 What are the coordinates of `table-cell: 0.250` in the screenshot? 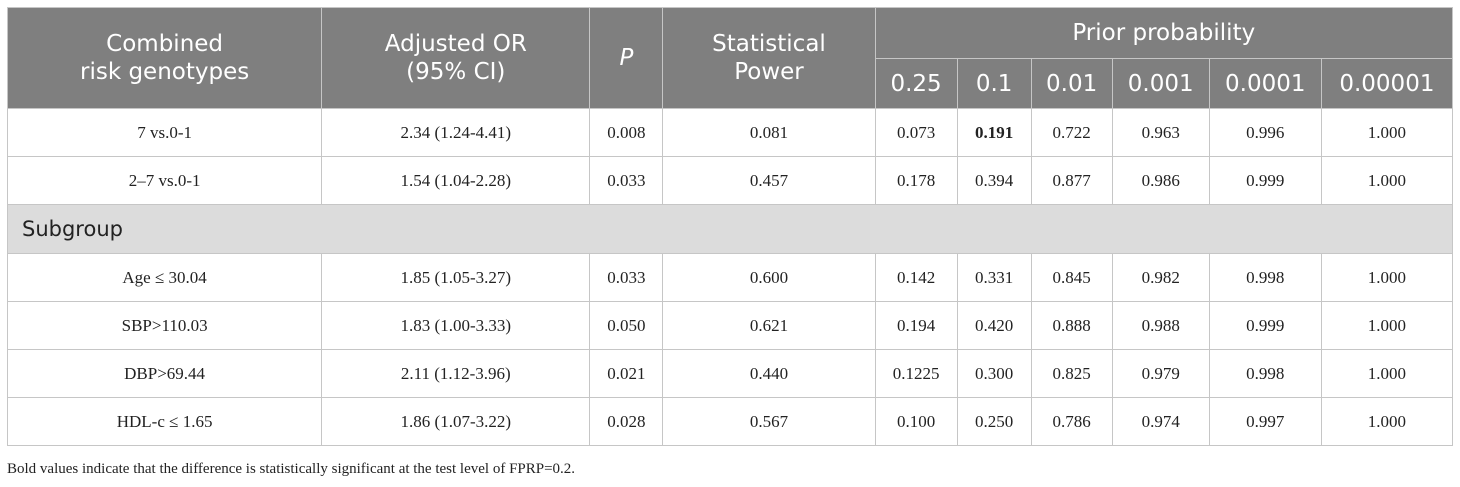 It's located at (994, 421).